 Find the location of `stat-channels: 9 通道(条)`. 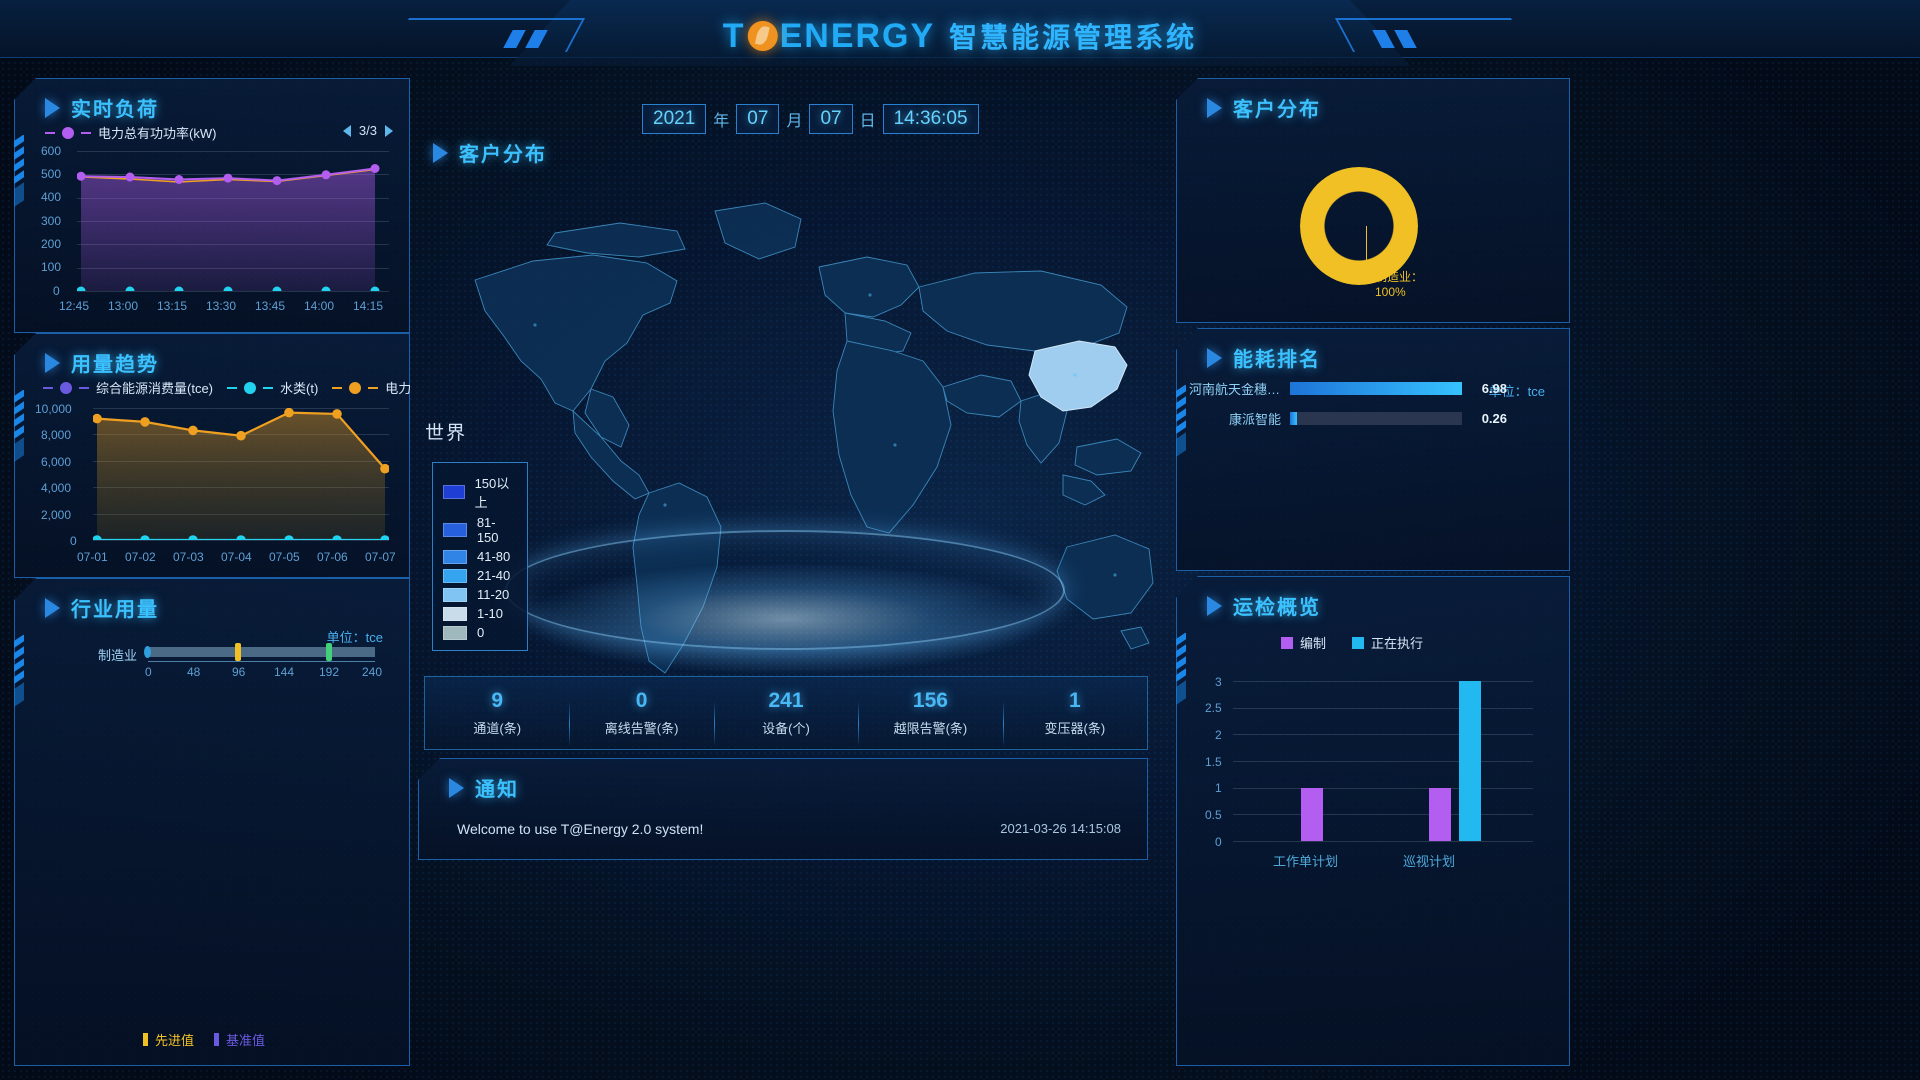

stat-channels: 9 通道(条) is located at coordinates (497, 713).